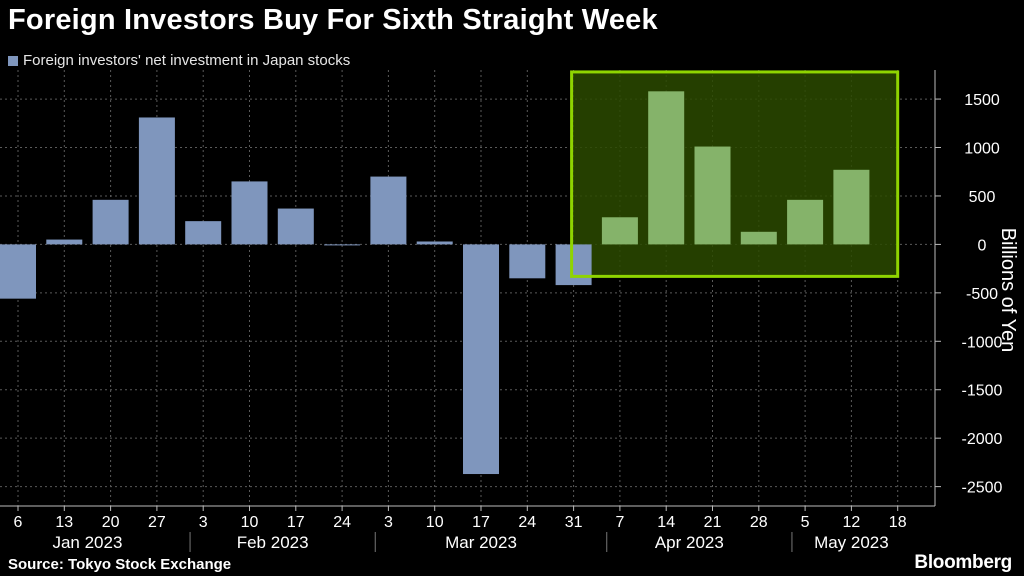 The height and width of the screenshot is (576, 1024). Describe the element at coordinates (898, 522) in the screenshot. I see `x-tick-label: 18` at that location.